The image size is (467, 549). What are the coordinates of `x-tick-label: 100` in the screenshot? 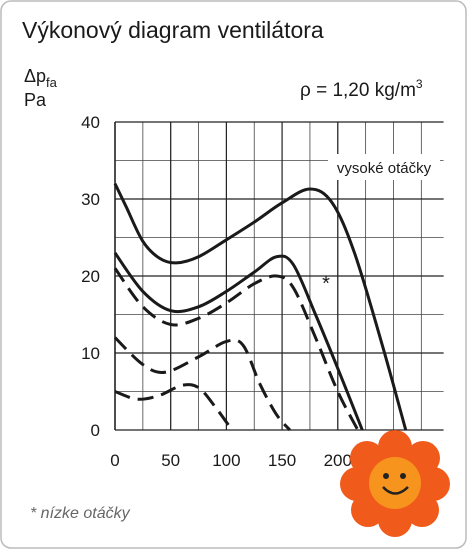 It's located at (226, 460).